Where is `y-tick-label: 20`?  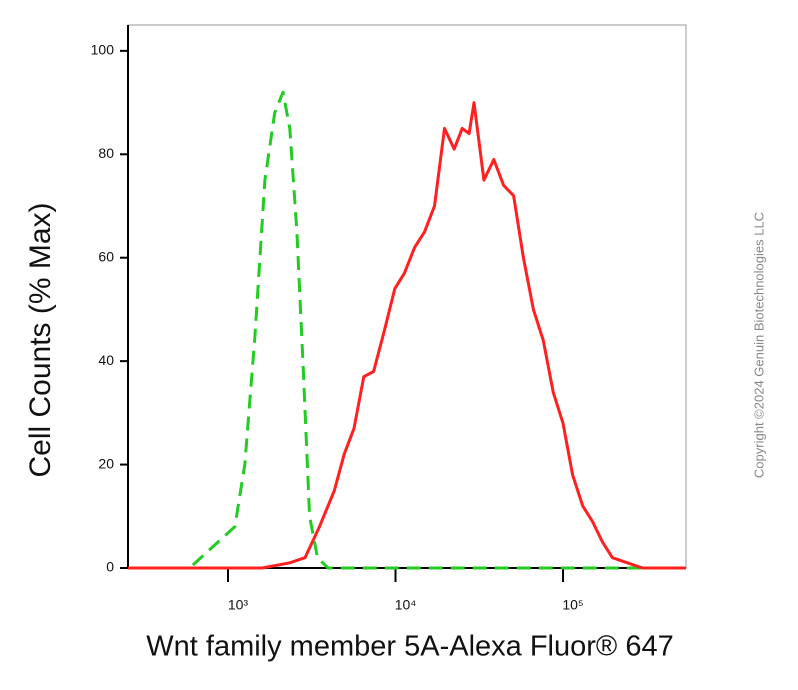 y-tick-label: 20 is located at coordinates (106, 463).